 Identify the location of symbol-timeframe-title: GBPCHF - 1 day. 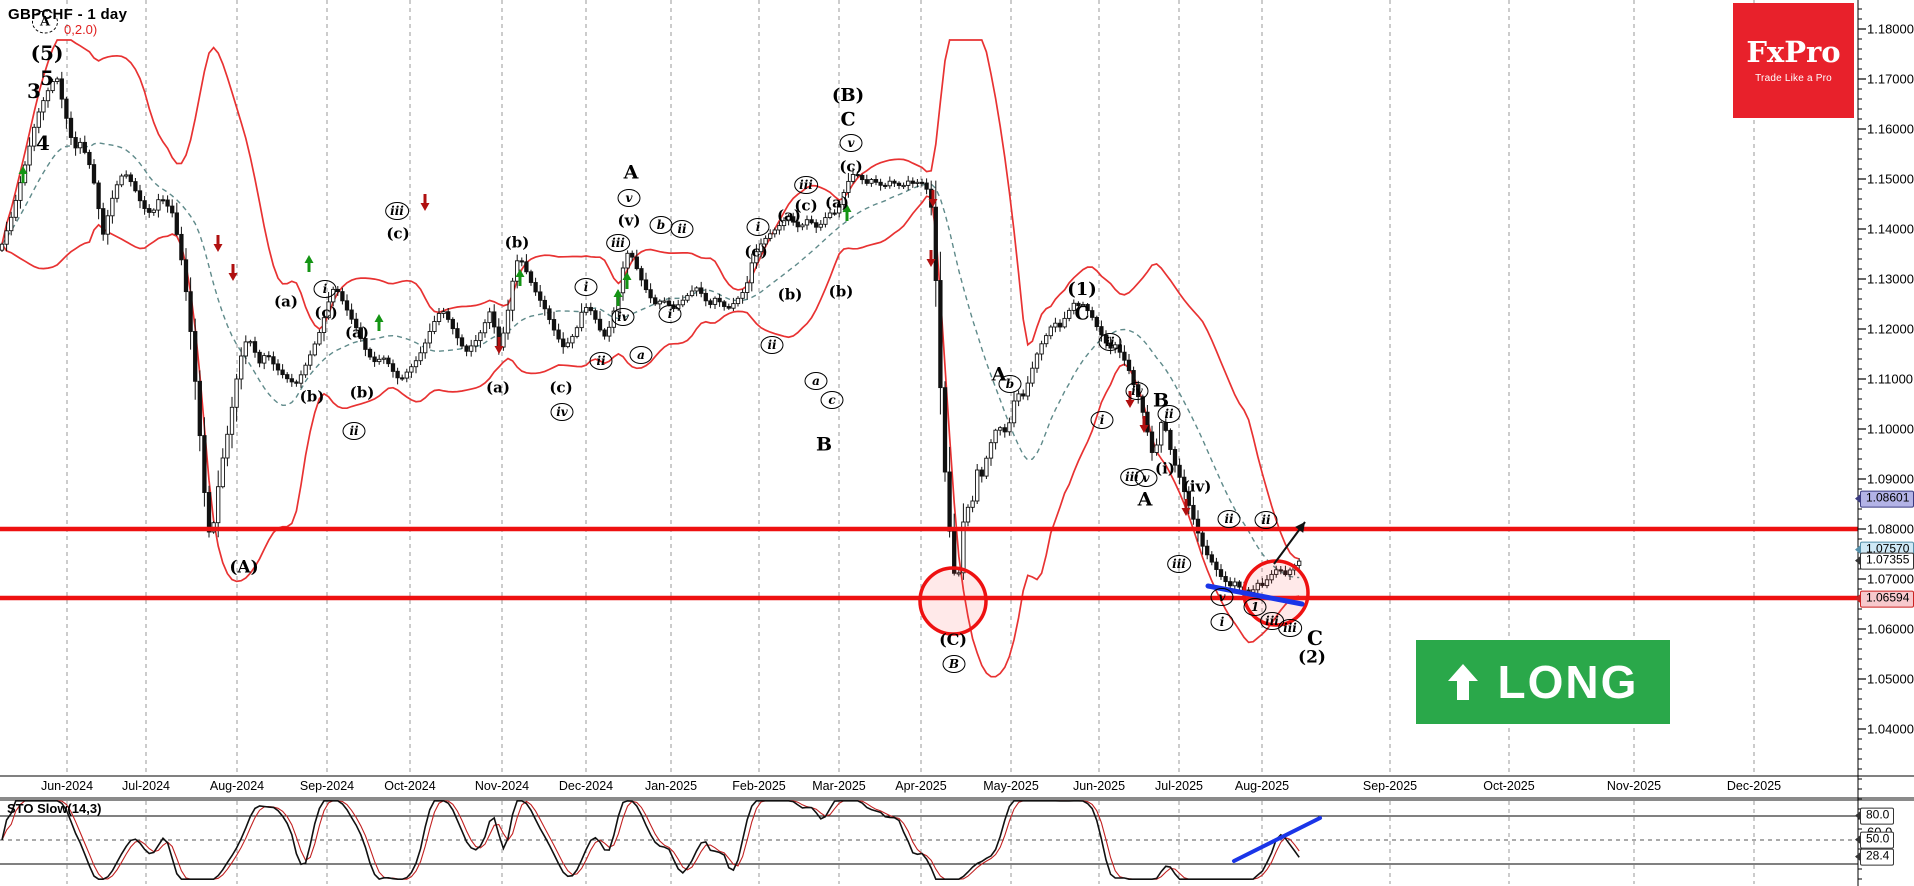
(68, 14).